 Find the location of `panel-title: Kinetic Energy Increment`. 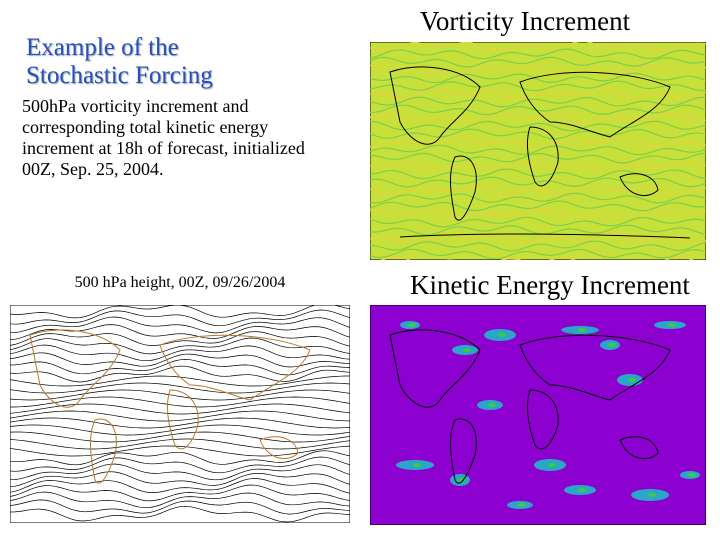

panel-title: Kinetic Energy Increment is located at coordinates (550, 285).